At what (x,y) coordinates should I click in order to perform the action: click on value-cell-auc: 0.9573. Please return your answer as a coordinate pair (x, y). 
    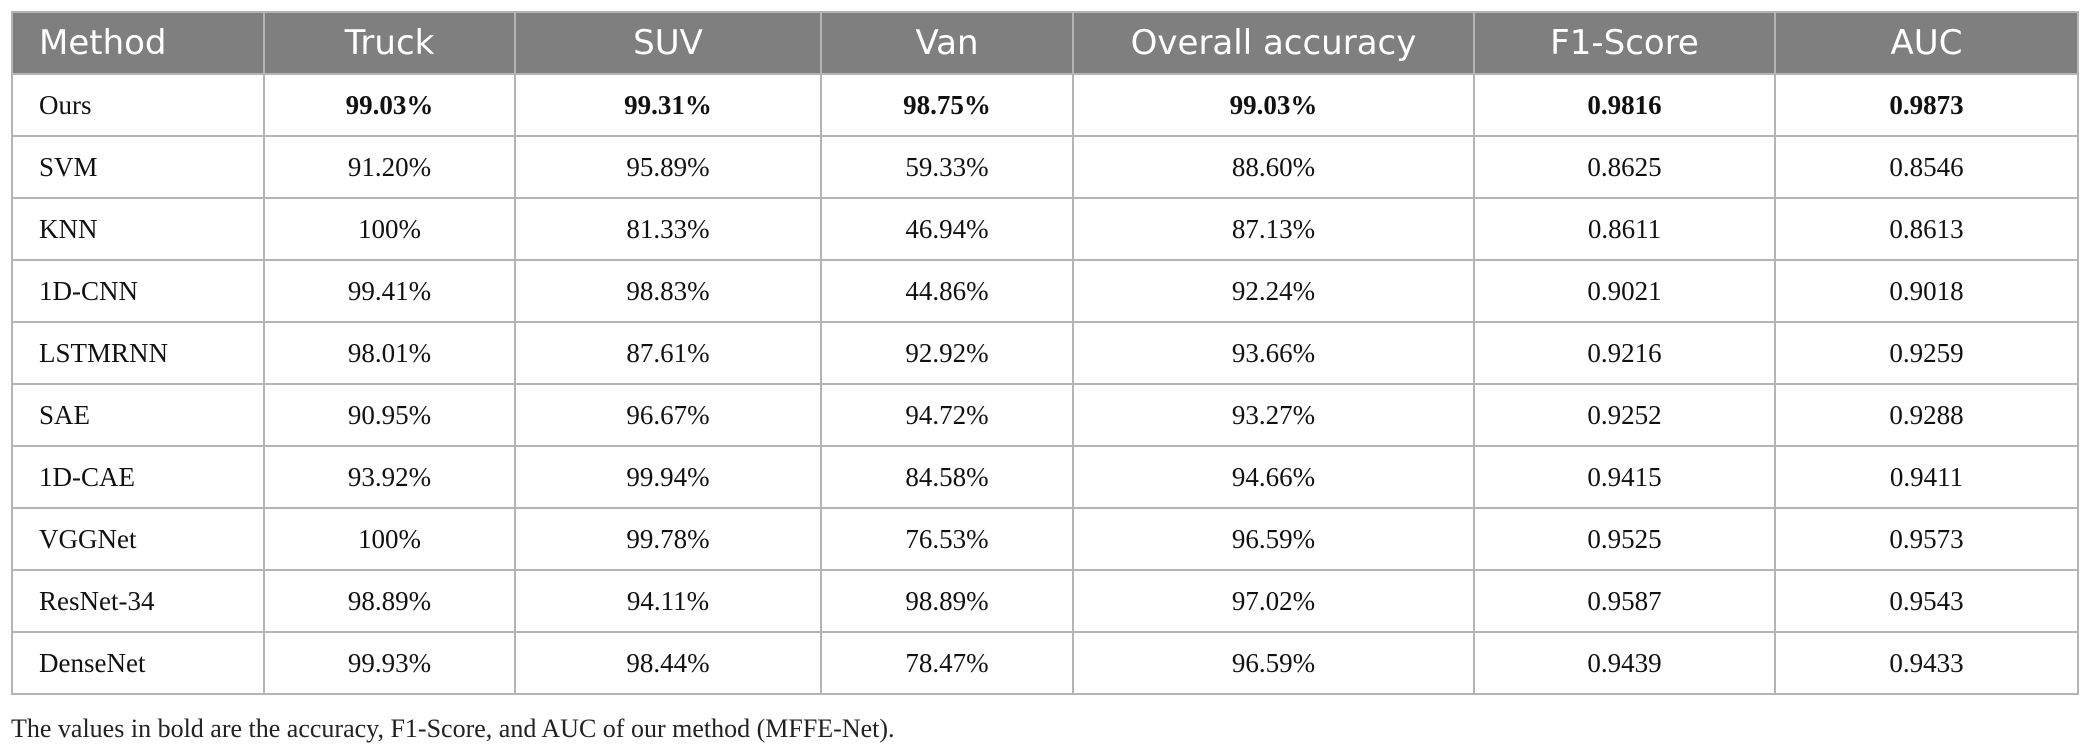
    Looking at the image, I should click on (1926, 539).